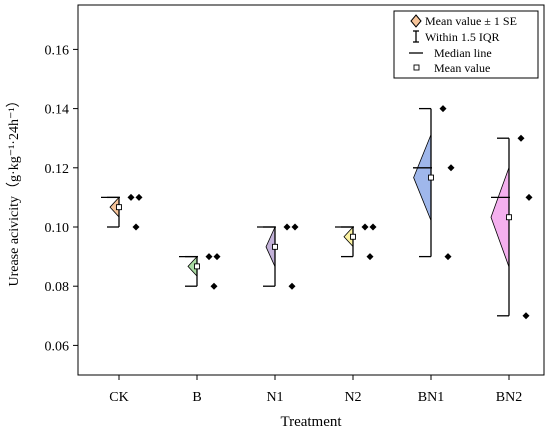 The image size is (550, 432). What do you see at coordinates (196, 397) in the screenshot?
I see `x-tick-label: B` at bounding box center [196, 397].